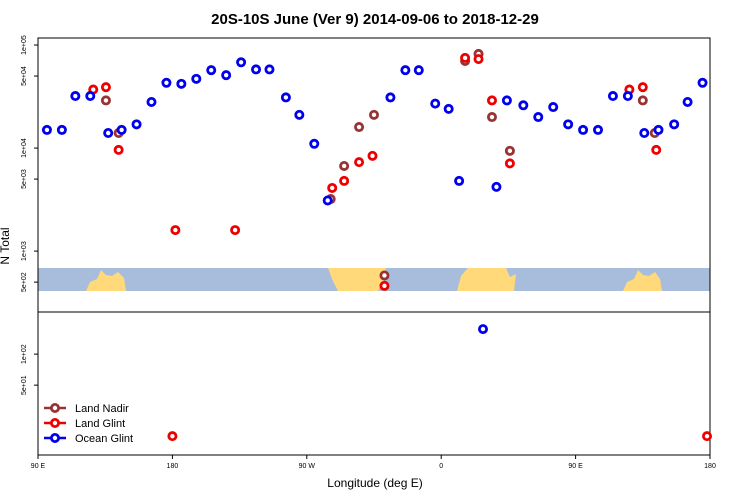  I want to click on x-tick-label: 0, so click(441, 466).